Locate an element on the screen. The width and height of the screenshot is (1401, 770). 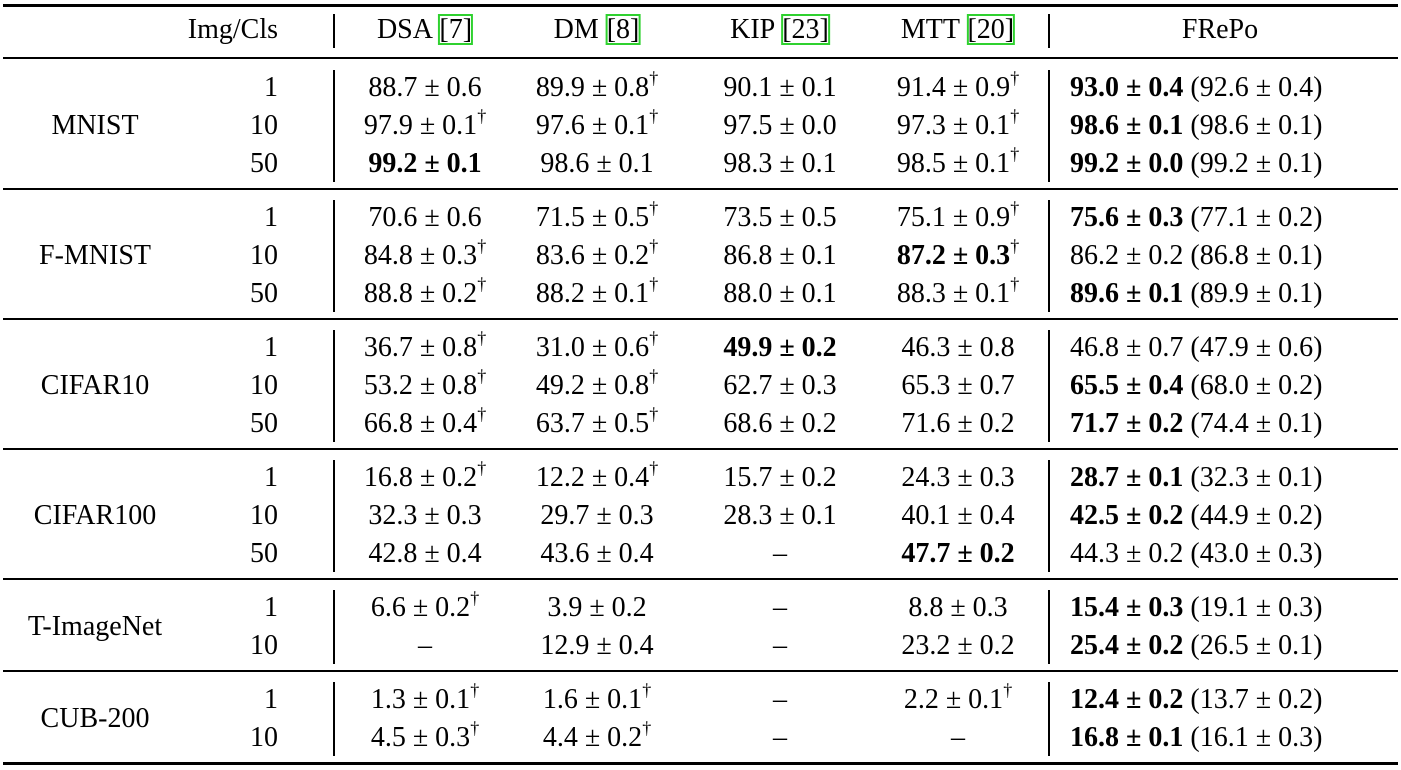
score: 98.5 ± 0.1 is located at coordinates (953, 163).